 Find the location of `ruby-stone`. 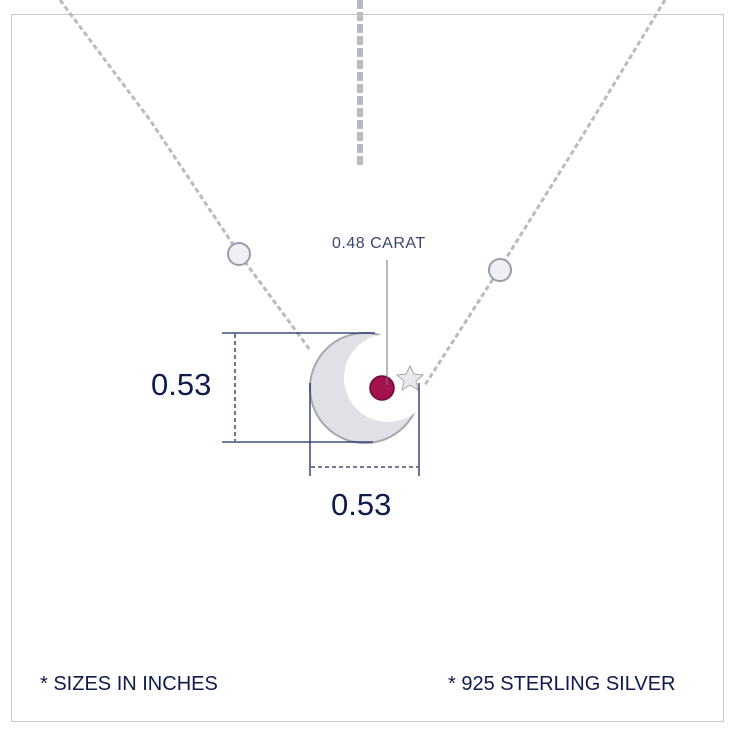

ruby-stone is located at coordinates (382, 388).